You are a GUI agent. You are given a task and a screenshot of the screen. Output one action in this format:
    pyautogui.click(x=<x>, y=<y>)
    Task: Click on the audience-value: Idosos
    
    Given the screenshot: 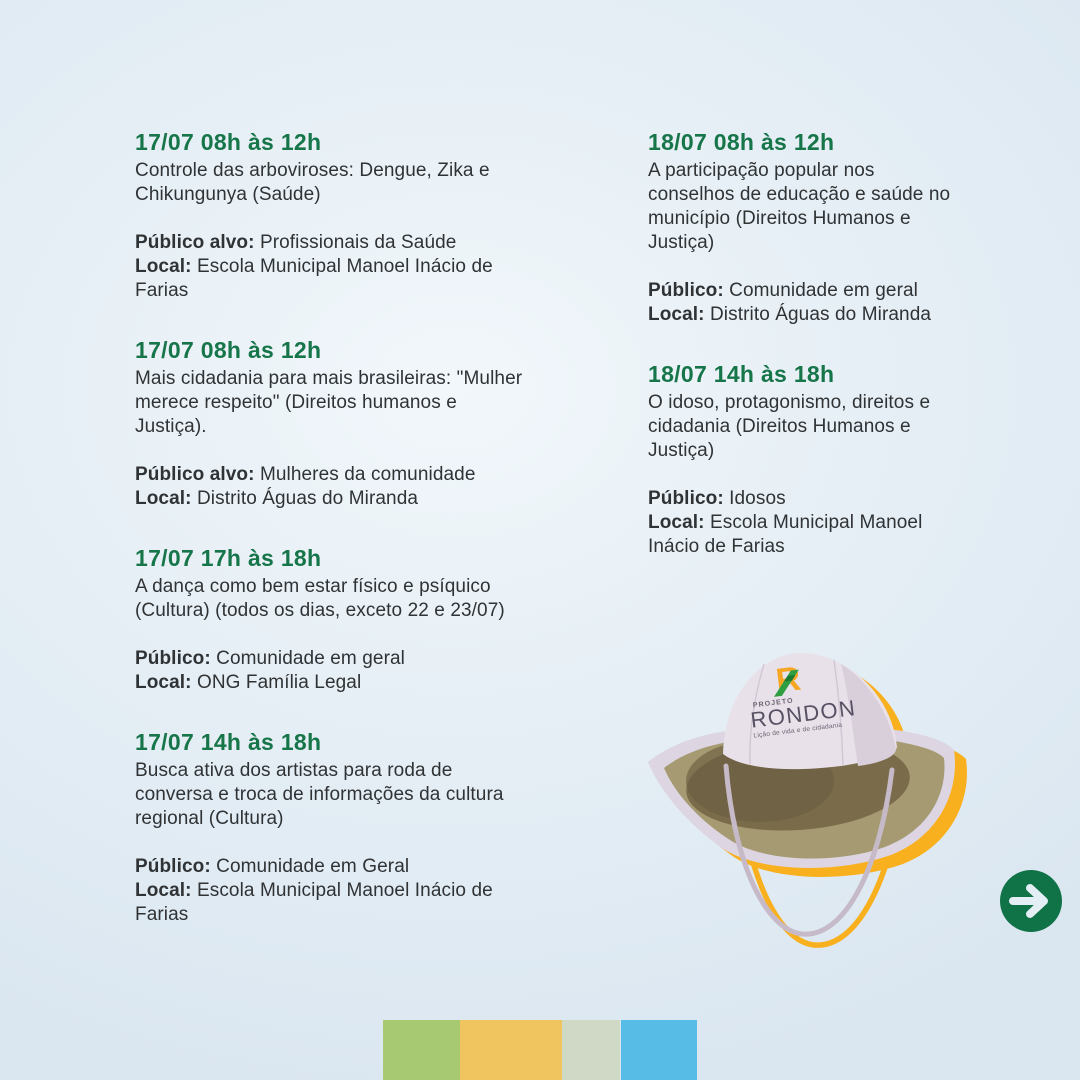 What is the action you would take?
    pyautogui.click(x=757, y=498)
    